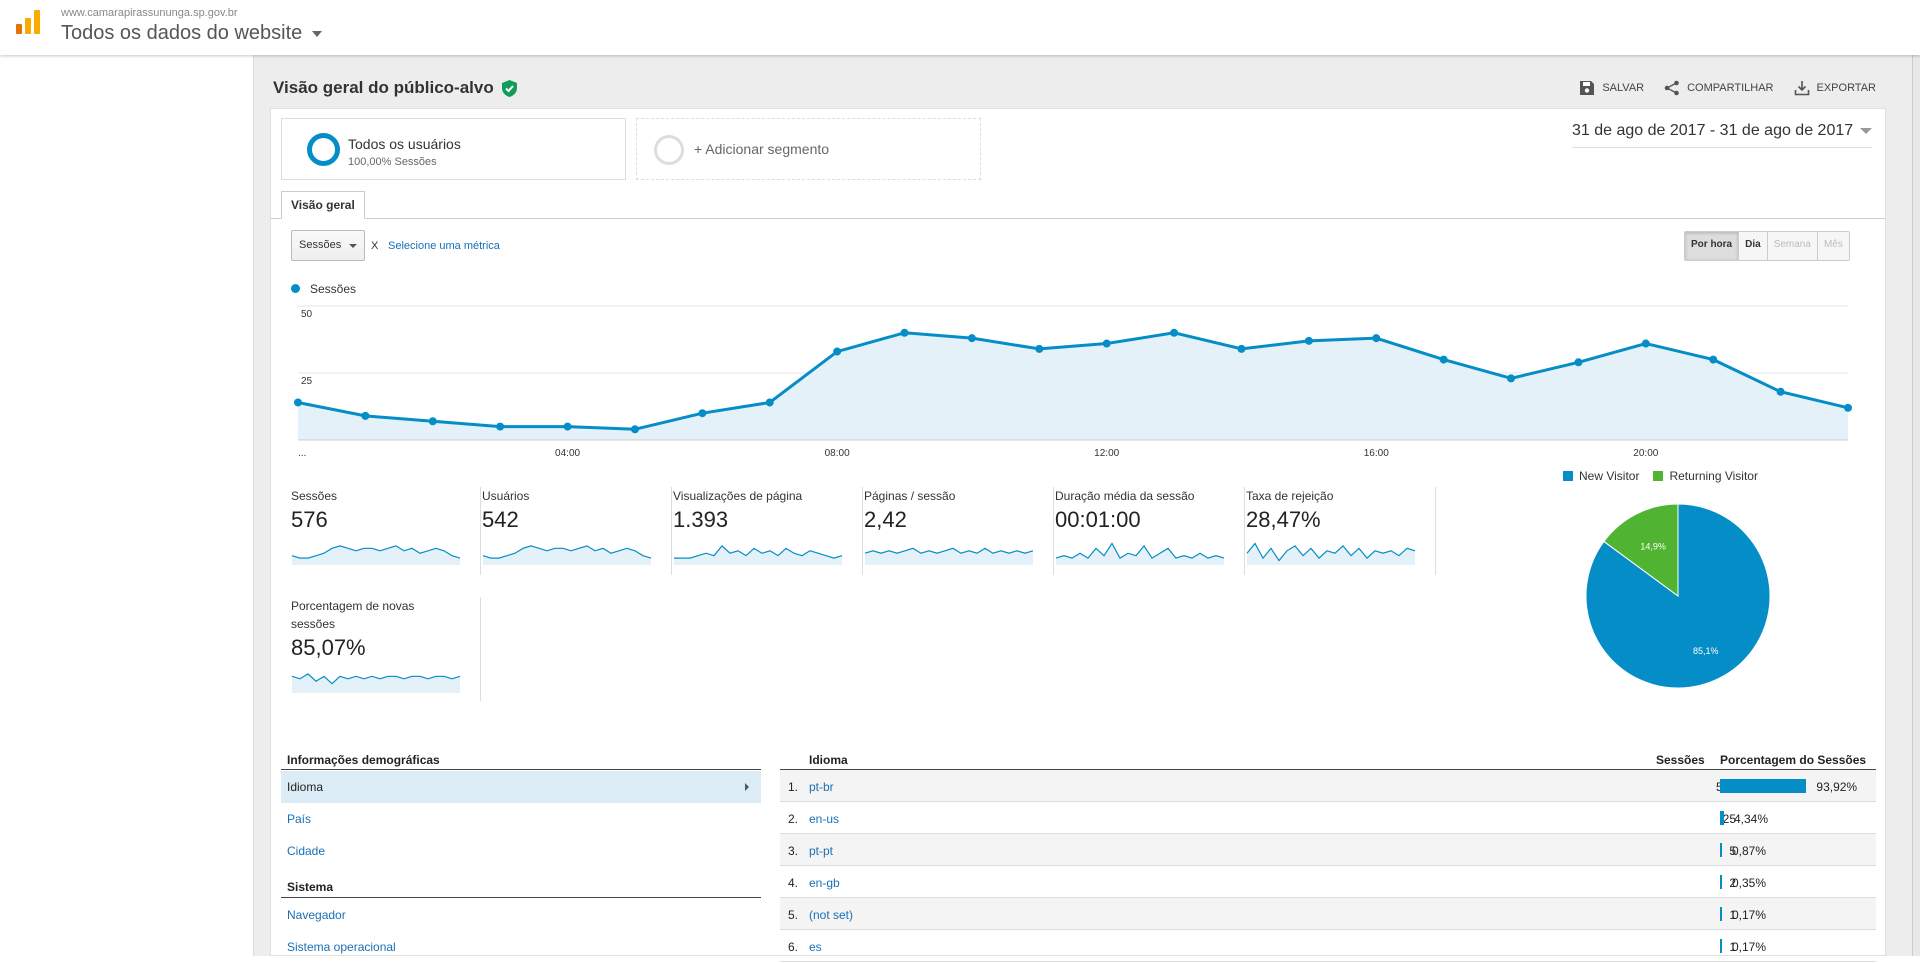 This screenshot has width=1920, height=963. I want to click on date-range-text: 31 de ago de 2017 - 31 de ago de 2017, so click(1713, 130).